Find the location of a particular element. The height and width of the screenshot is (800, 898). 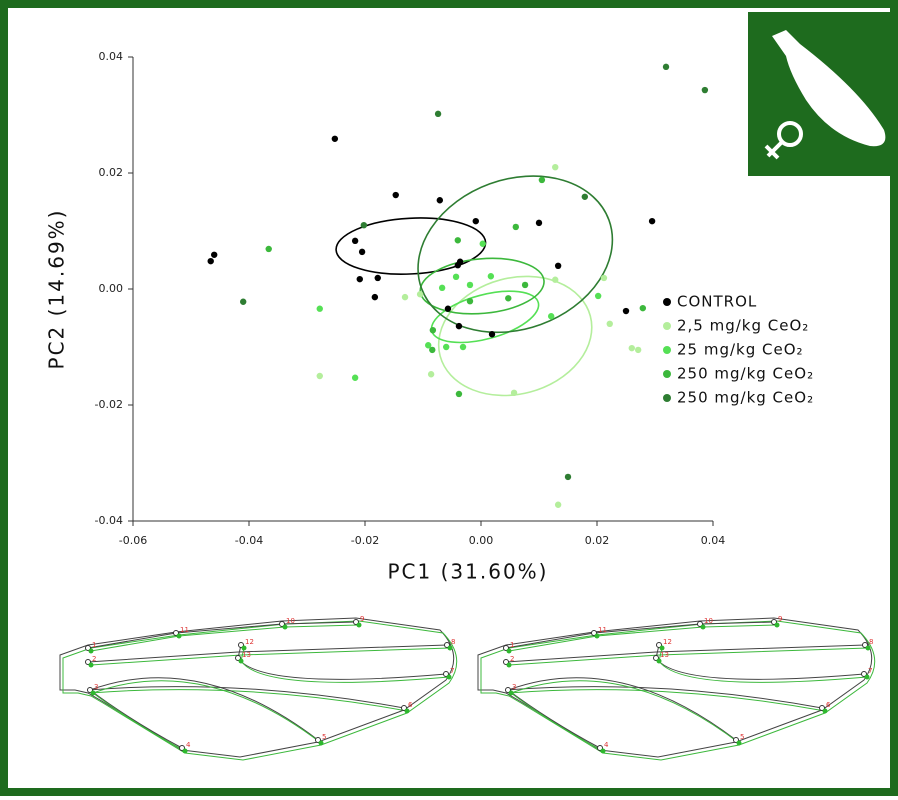

legend-label: 250 mg/kg CeO₂ is located at coordinates (745, 398).